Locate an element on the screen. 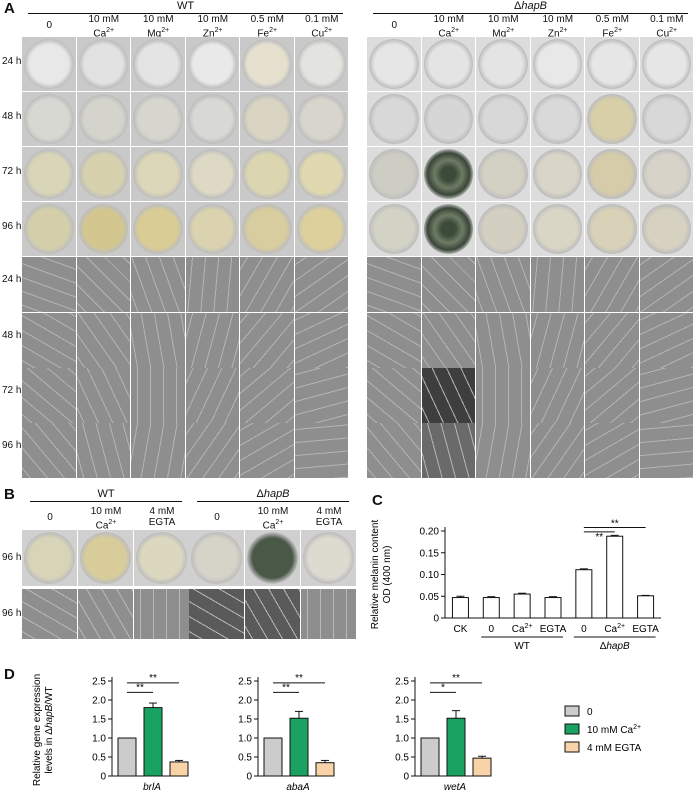  y-tick-label: 1.5 is located at coordinates (99, 720).